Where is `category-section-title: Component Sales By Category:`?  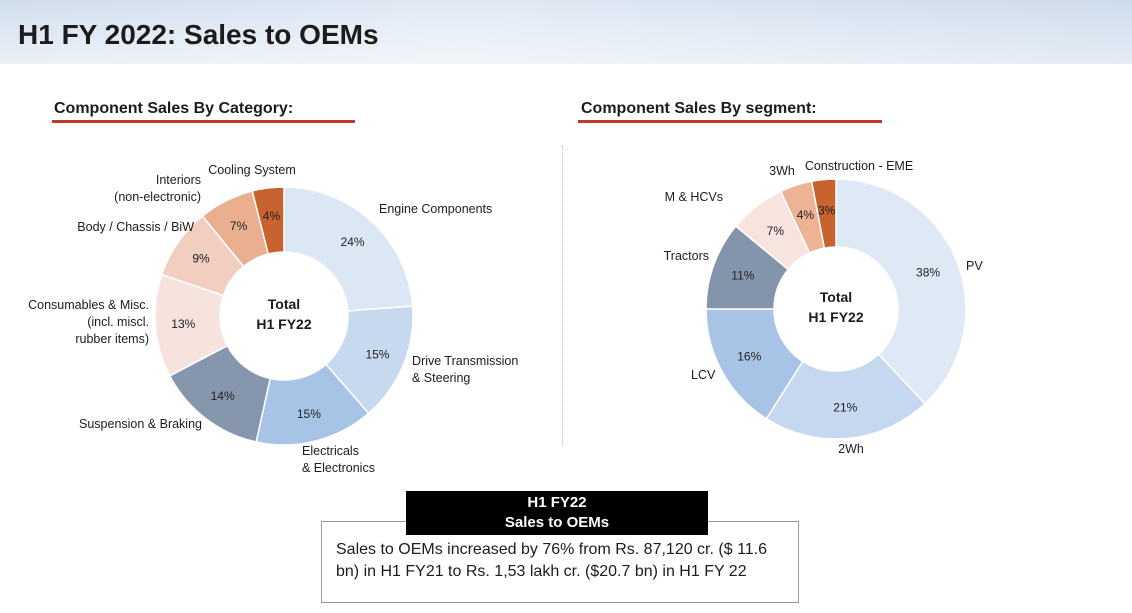
category-section-title: Component Sales By Category: is located at coordinates (174, 108).